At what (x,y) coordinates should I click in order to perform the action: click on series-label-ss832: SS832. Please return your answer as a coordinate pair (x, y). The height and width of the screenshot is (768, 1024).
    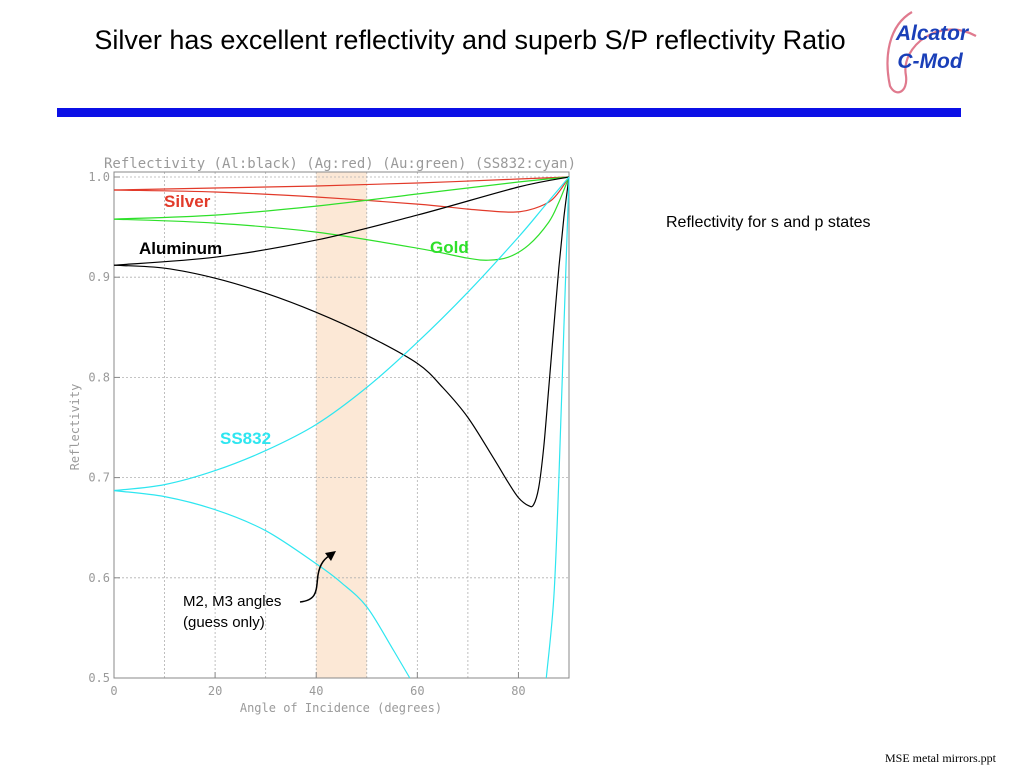
    Looking at the image, I should click on (245, 438).